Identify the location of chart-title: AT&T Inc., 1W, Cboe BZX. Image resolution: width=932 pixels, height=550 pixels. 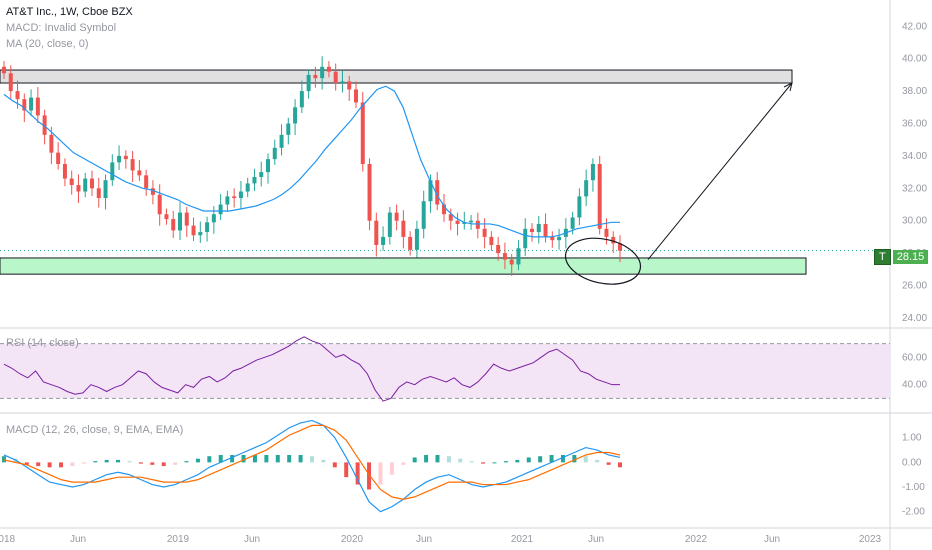
(69, 12).